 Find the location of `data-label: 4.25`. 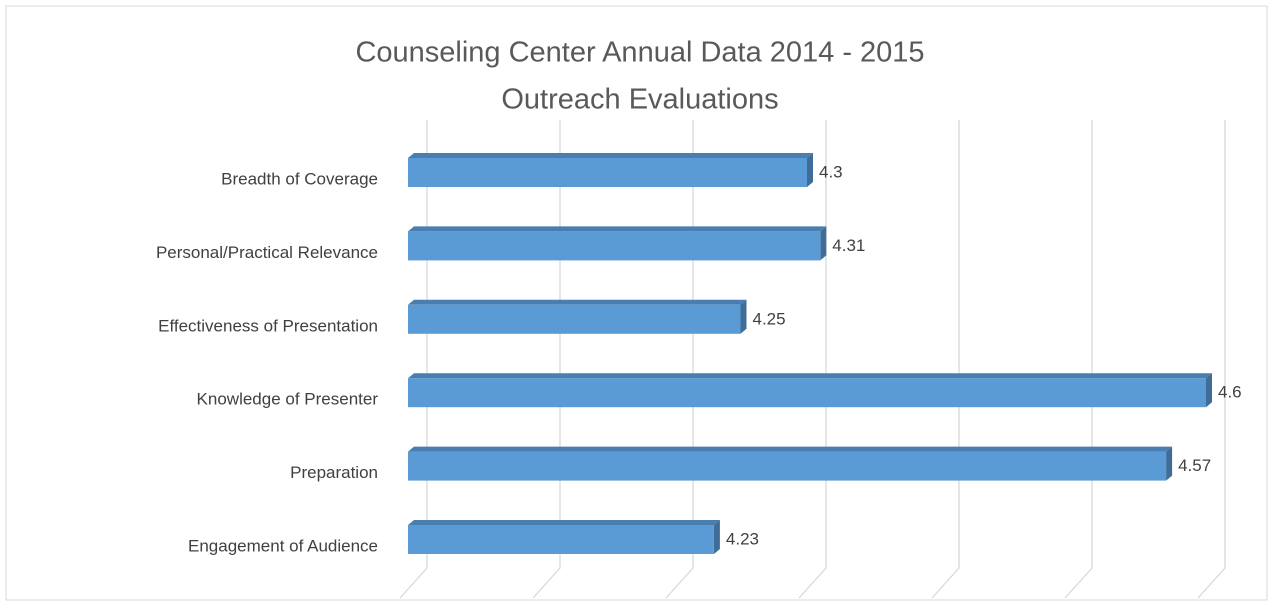

data-label: 4.25 is located at coordinates (769, 318).